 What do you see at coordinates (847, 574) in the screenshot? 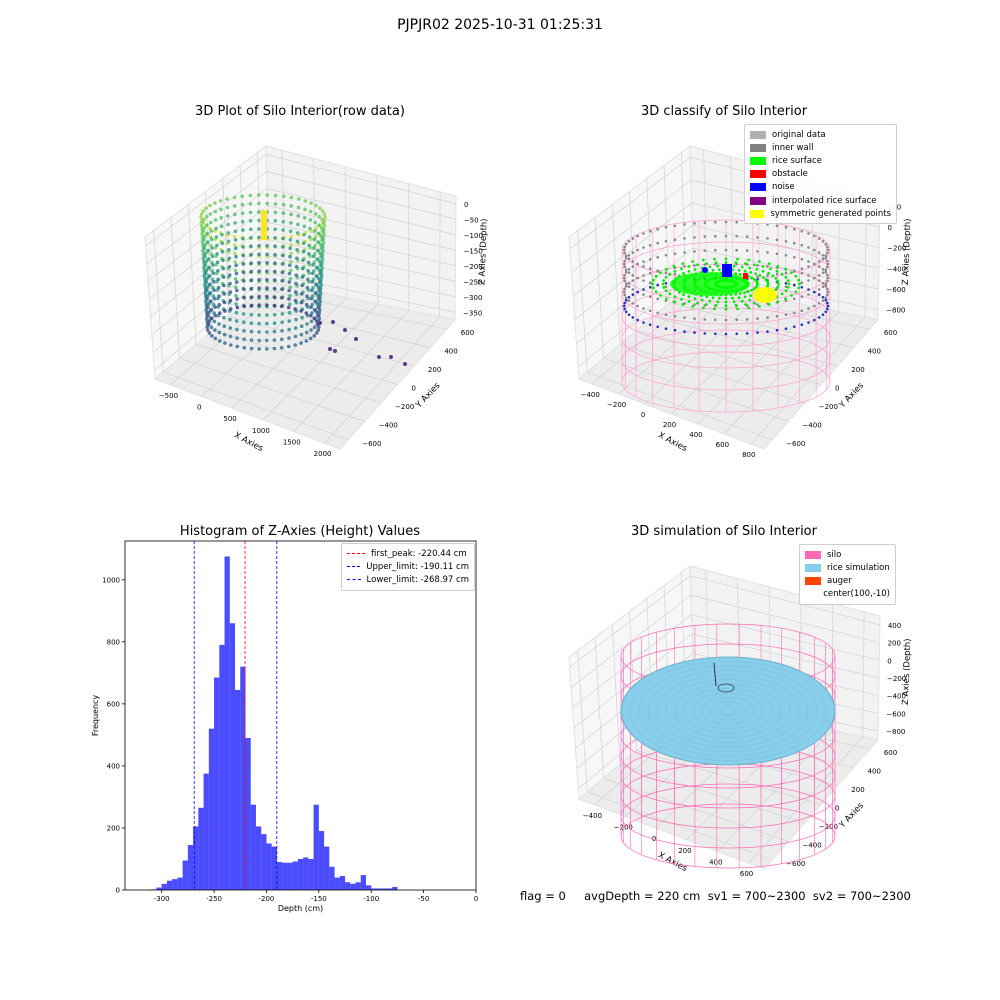
I see `simulation-legend: silo rice simulation auger center(100,-10)` at bounding box center [847, 574].